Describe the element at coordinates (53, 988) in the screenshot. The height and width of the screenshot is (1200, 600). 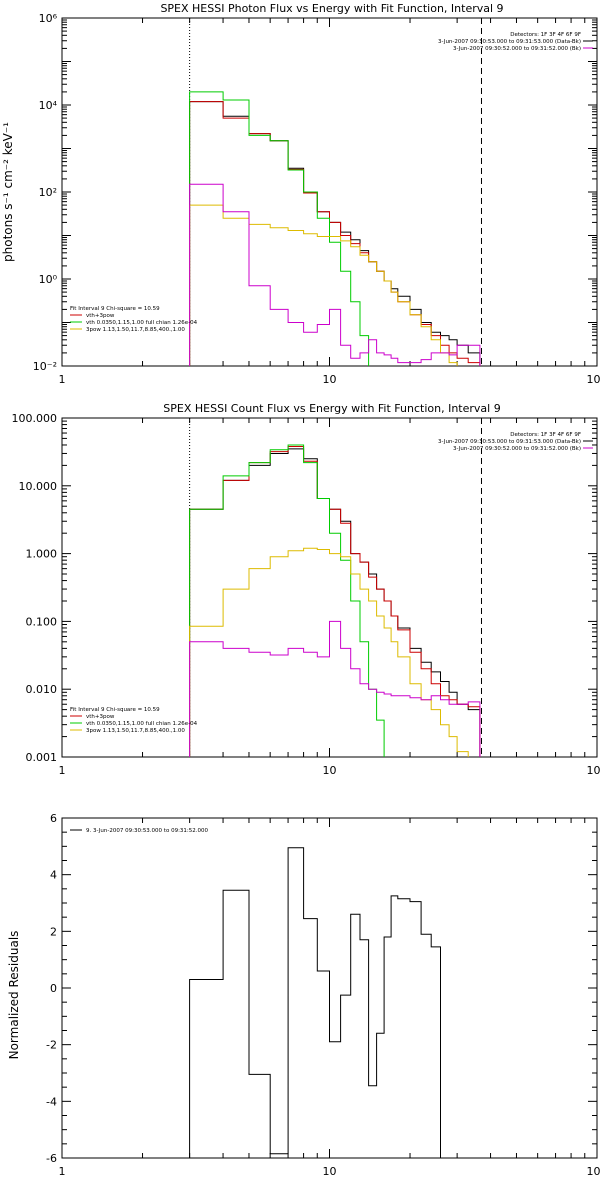
I see `y-tick-label: 0` at that location.